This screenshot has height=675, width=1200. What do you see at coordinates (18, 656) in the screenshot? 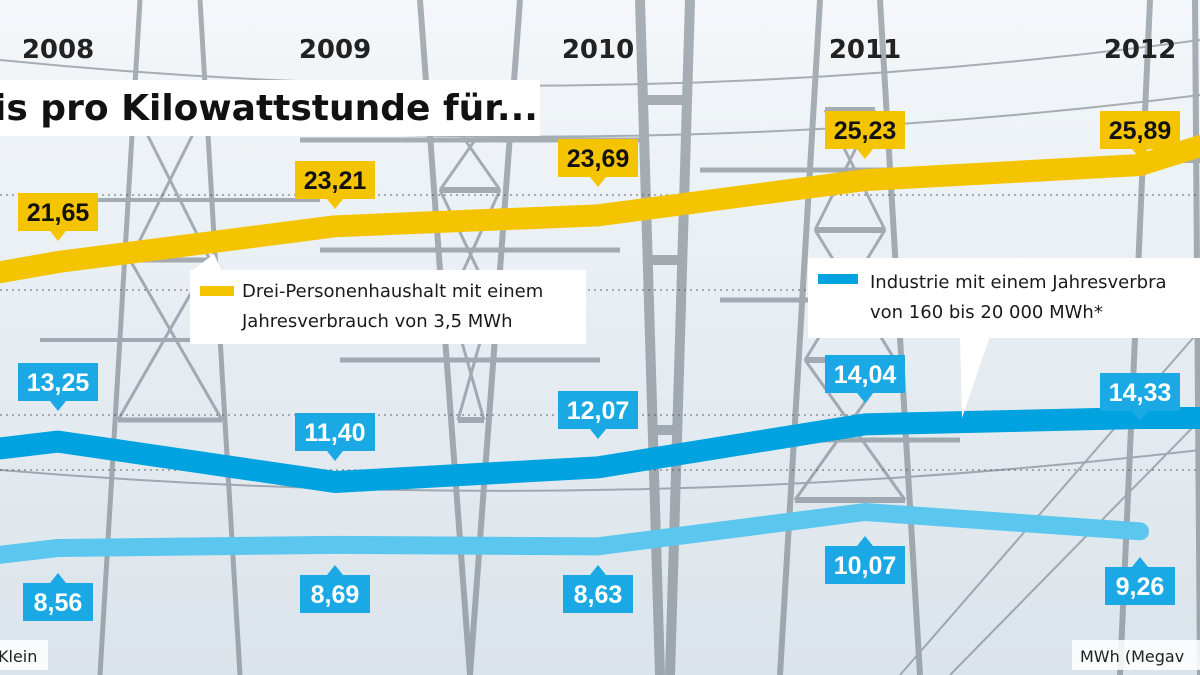
I see `footer-left: Klein` at bounding box center [18, 656].